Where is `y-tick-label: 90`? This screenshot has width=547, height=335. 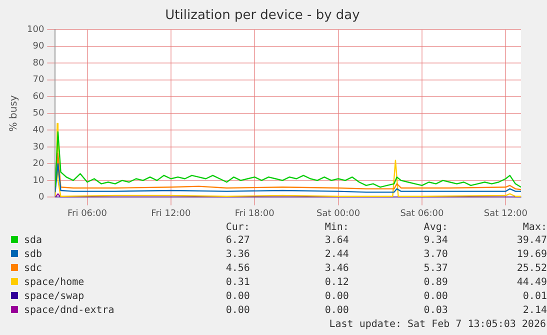 y-tick-label: 90 is located at coordinates (38, 47).